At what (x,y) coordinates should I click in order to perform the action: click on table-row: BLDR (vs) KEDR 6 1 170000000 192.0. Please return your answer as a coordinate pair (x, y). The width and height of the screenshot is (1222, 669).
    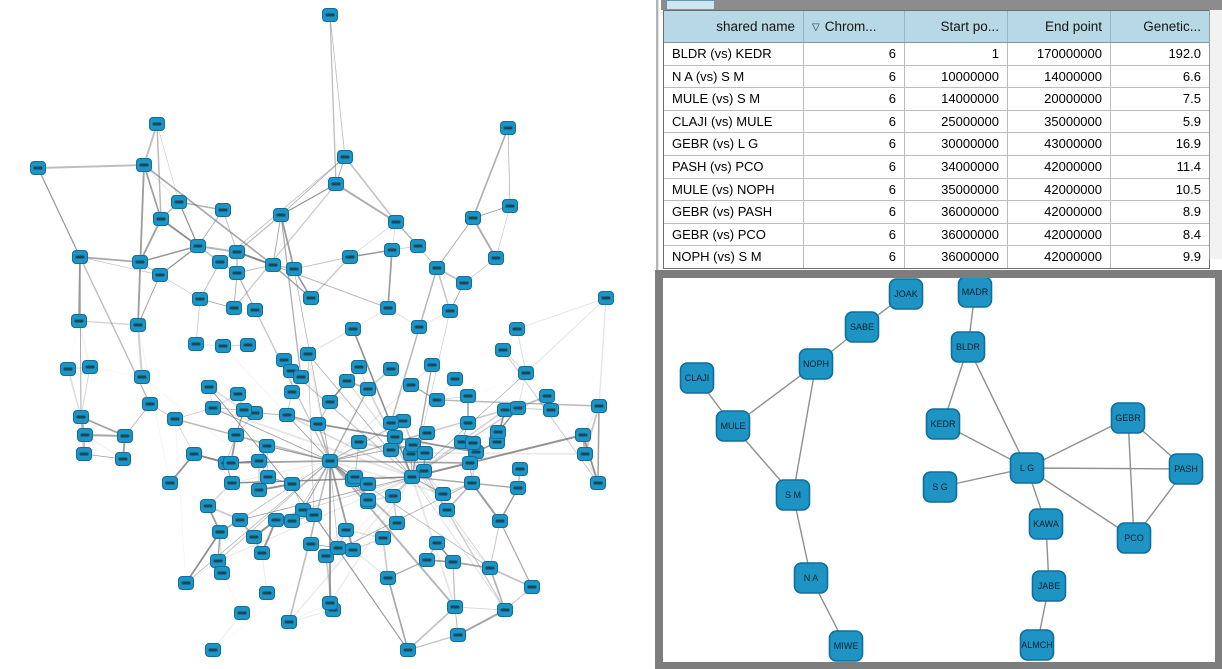
    Looking at the image, I should click on (936, 54).